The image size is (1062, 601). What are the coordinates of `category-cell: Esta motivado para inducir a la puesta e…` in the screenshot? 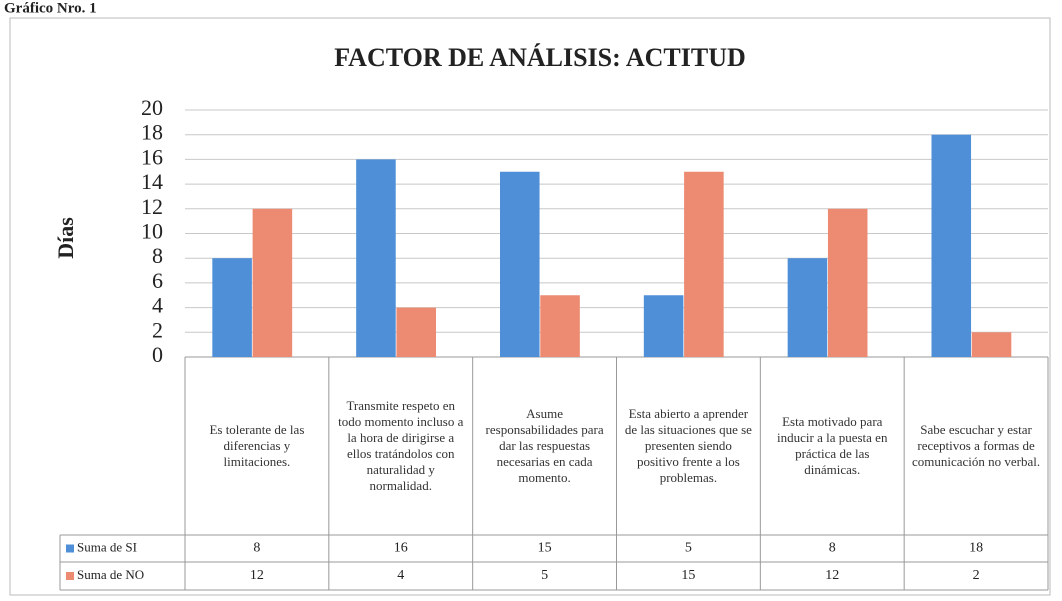 It's located at (832, 445).